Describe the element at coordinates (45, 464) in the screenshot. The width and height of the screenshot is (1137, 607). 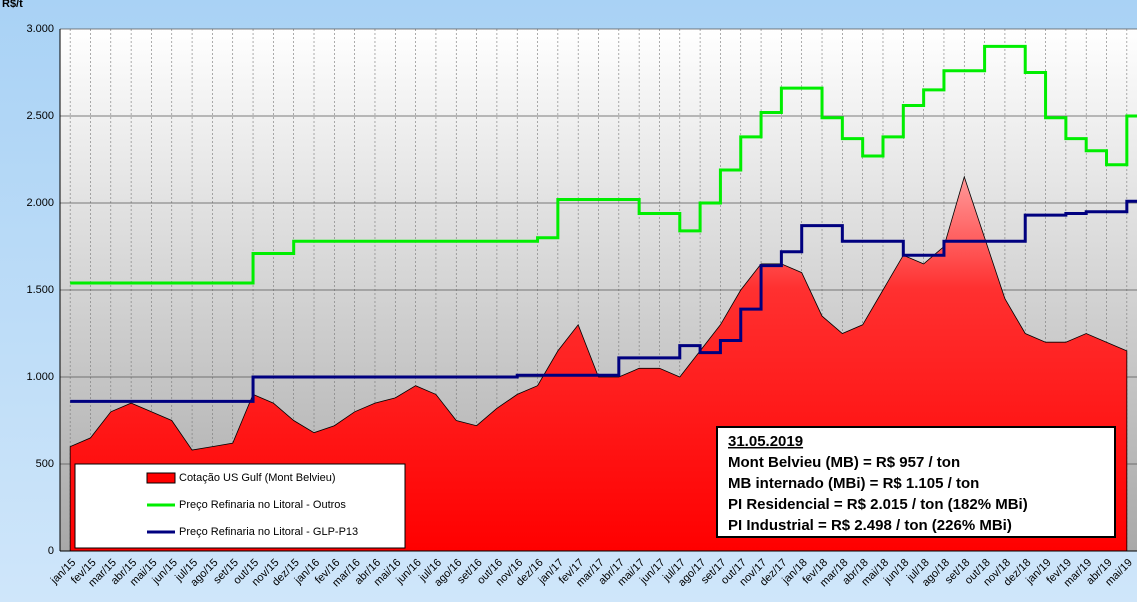
I see `y-tick-label: 500` at that location.